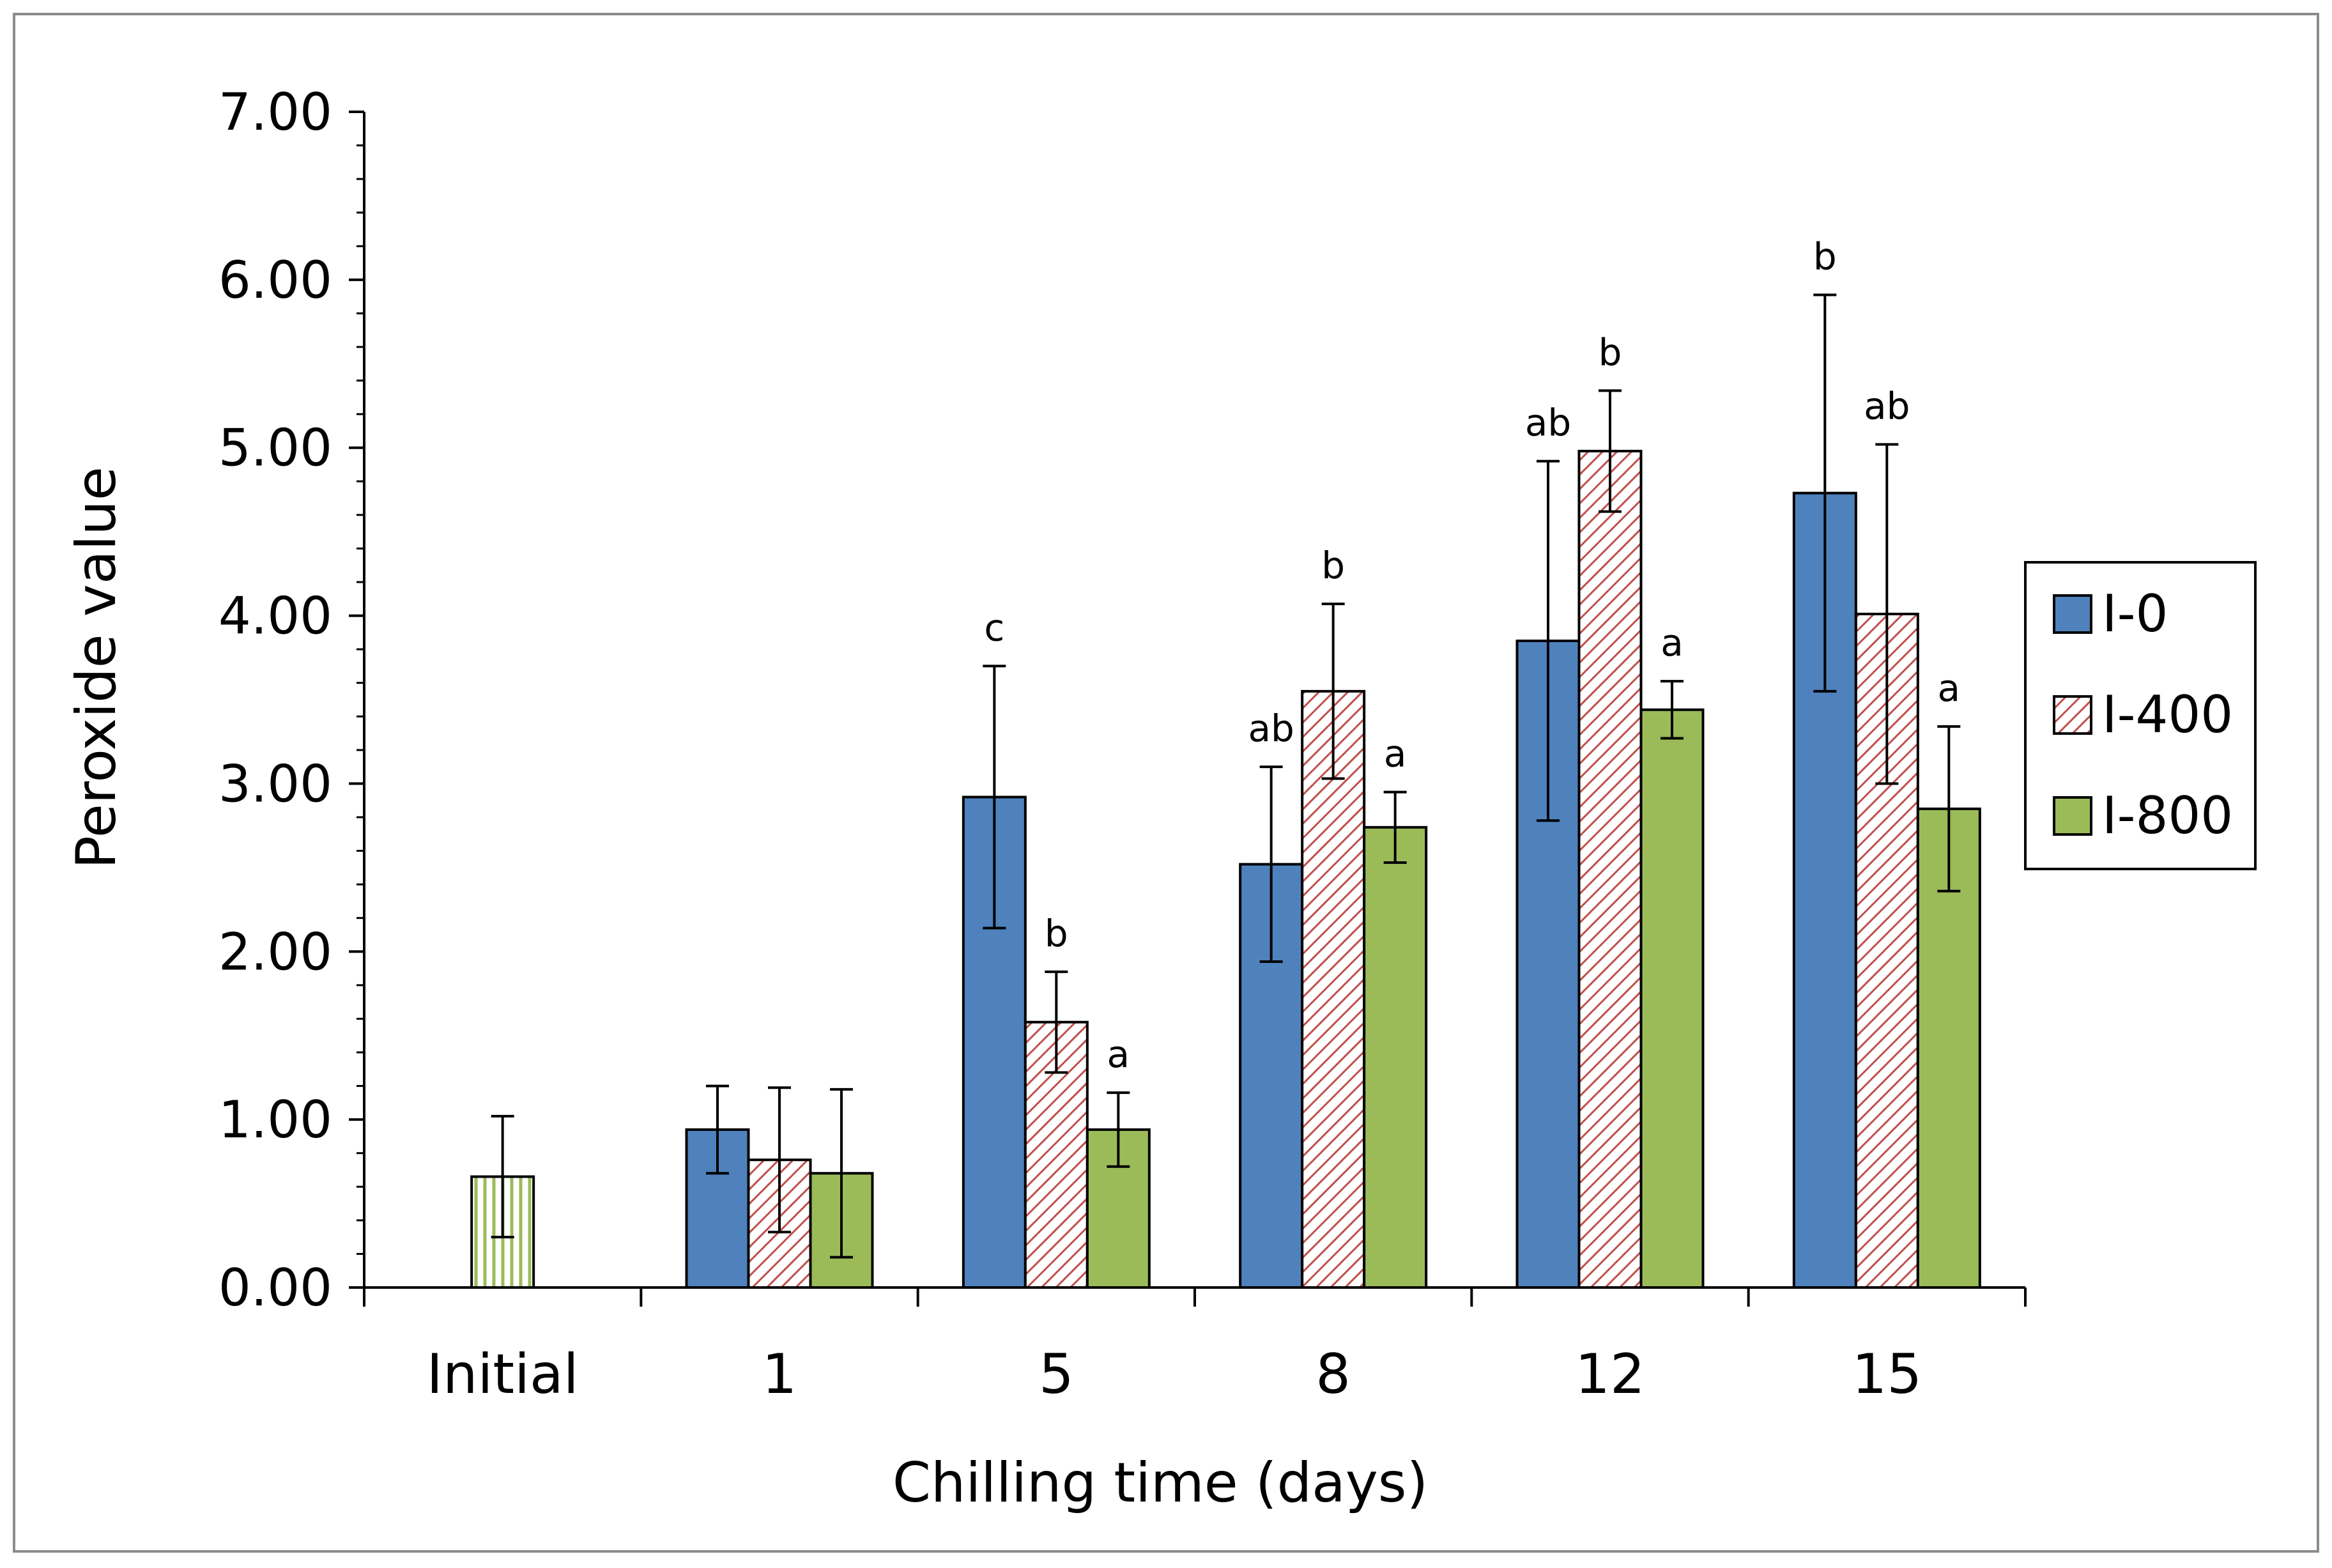 The height and width of the screenshot is (1568, 2332). What do you see at coordinates (97, 667) in the screenshot?
I see `y-axis-label: Peroxide value` at bounding box center [97, 667].